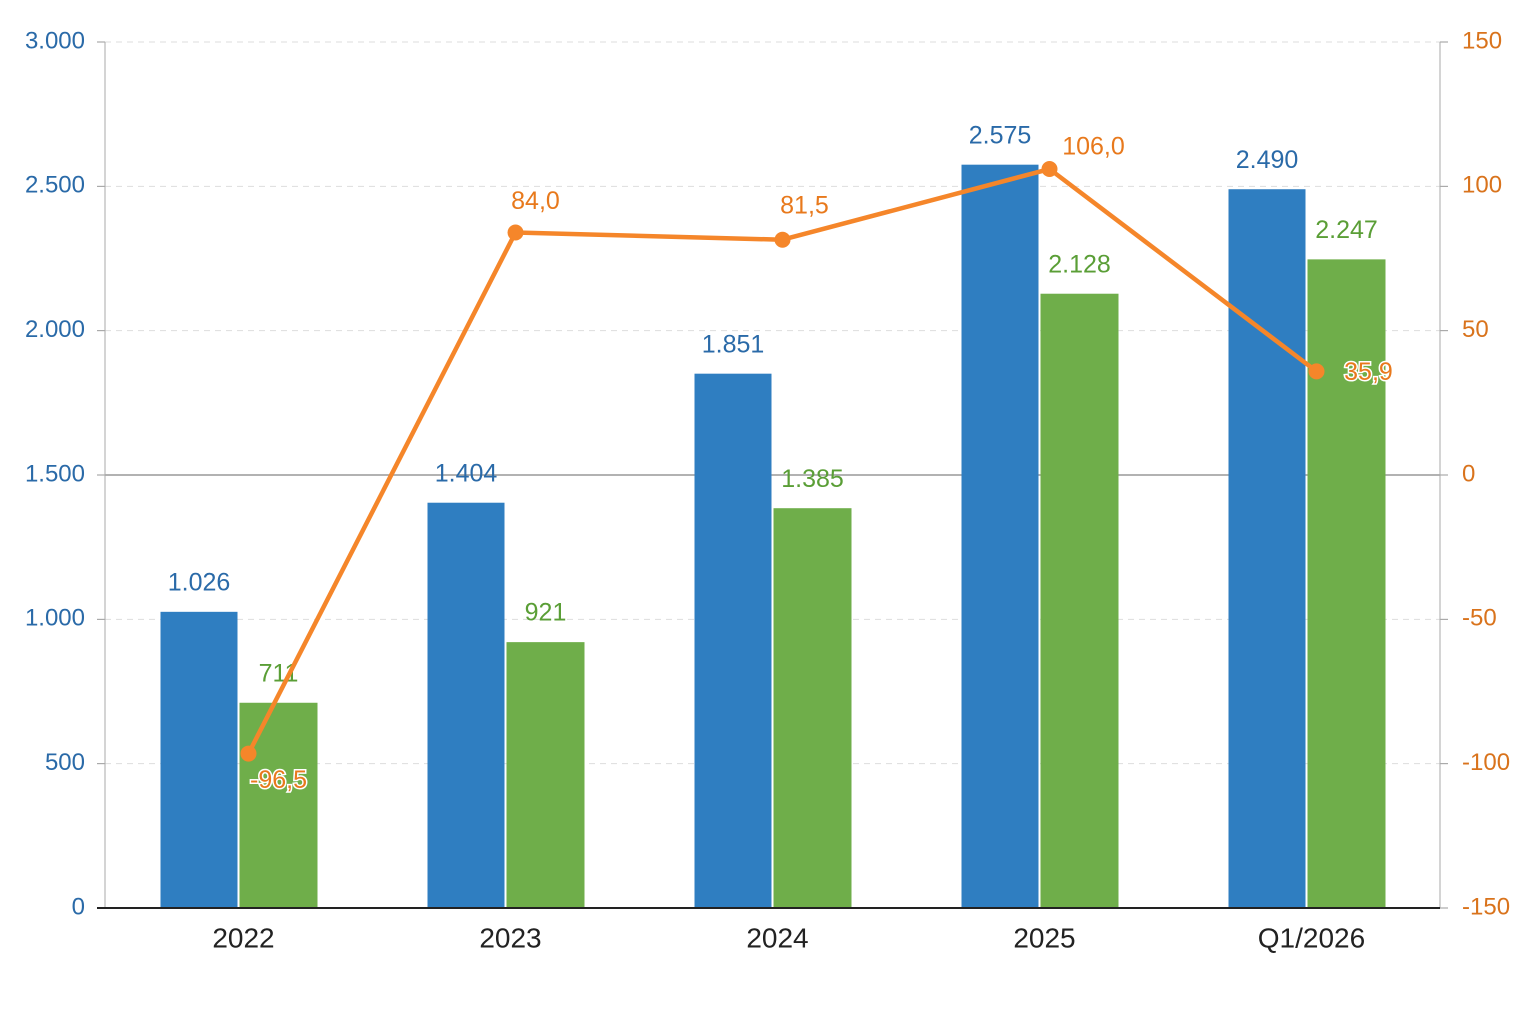 This screenshot has width=1536, height=1024. I want to click on bar-value-label: 1.851, so click(733, 344).